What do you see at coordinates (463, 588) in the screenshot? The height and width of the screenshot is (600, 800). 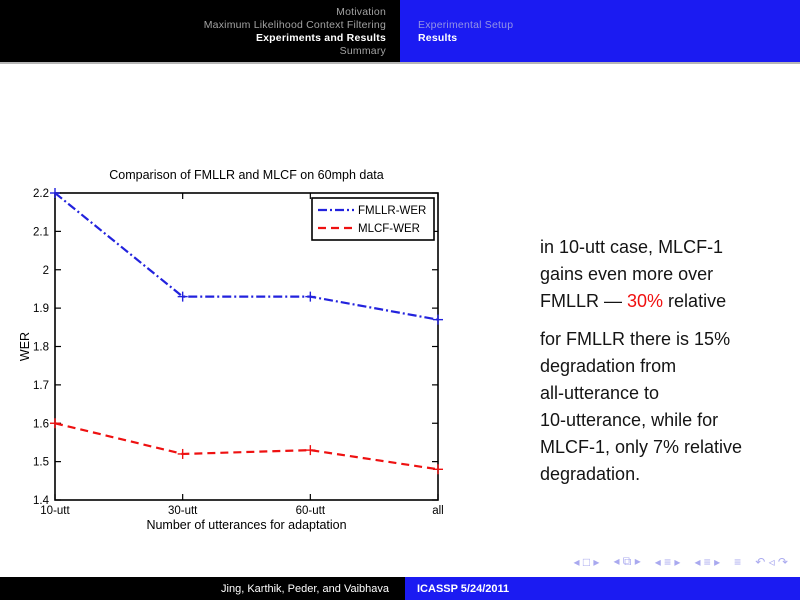 I see `footer-venue: ICASSP 5/24/2011` at bounding box center [463, 588].